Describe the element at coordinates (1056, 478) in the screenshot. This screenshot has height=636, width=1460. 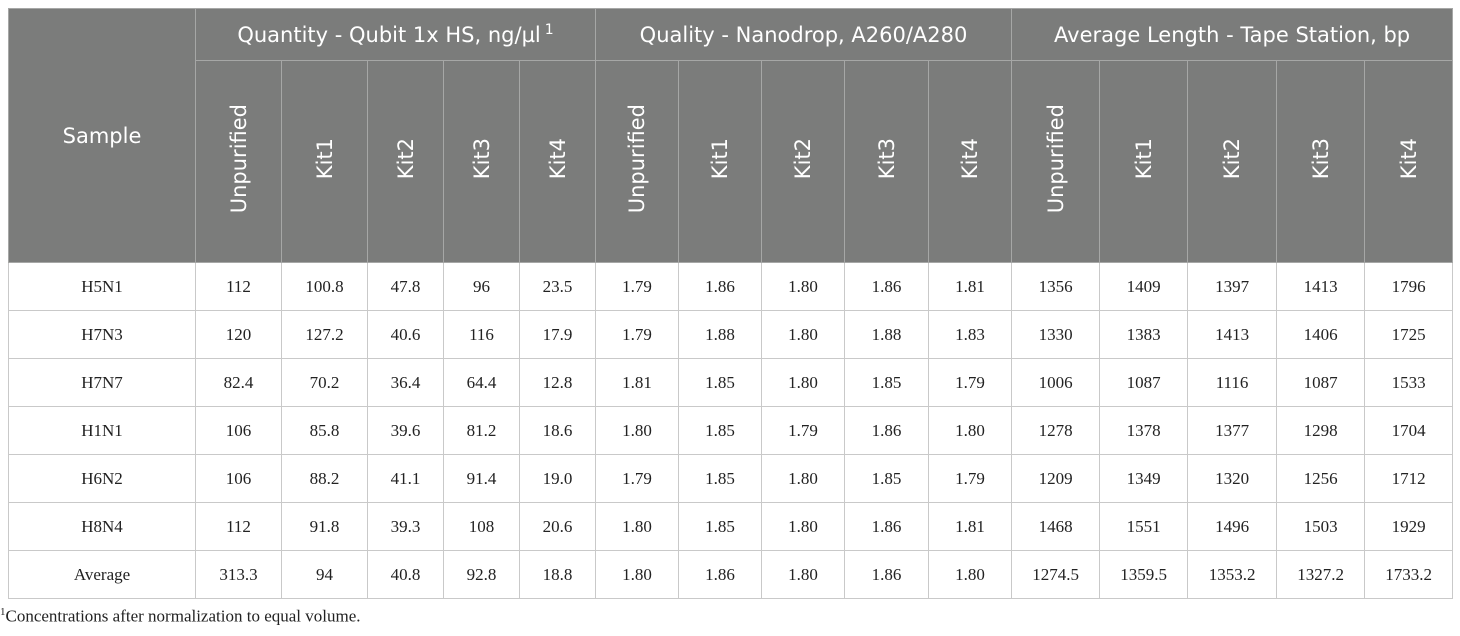
I see `data-cell: 1209` at that location.